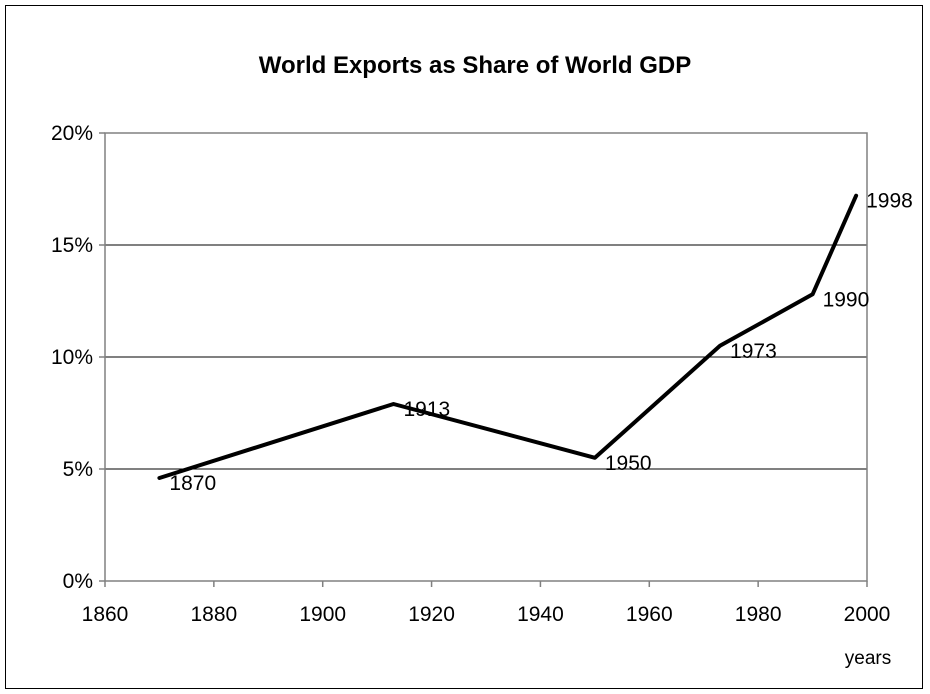 The image size is (930, 694). I want to click on x-tick-label: 2000, so click(867, 614).